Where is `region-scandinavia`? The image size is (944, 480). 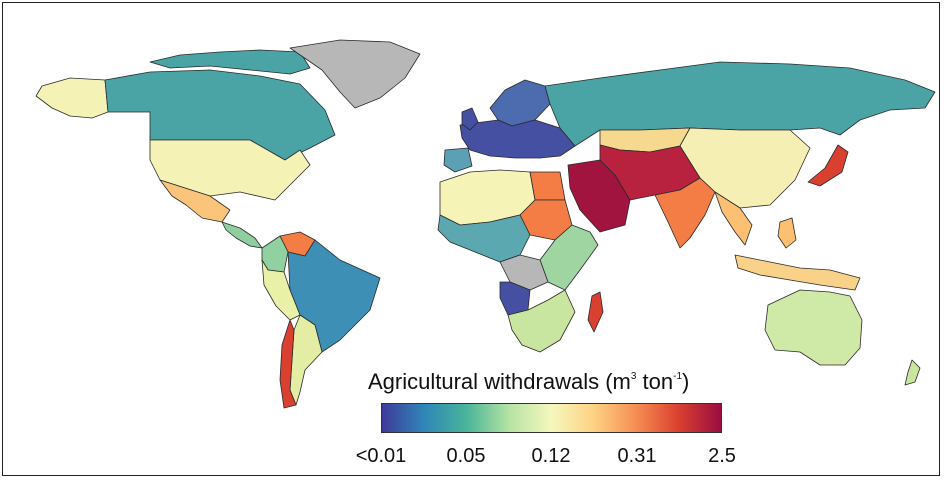 region-scandinavia is located at coordinates (520, 103).